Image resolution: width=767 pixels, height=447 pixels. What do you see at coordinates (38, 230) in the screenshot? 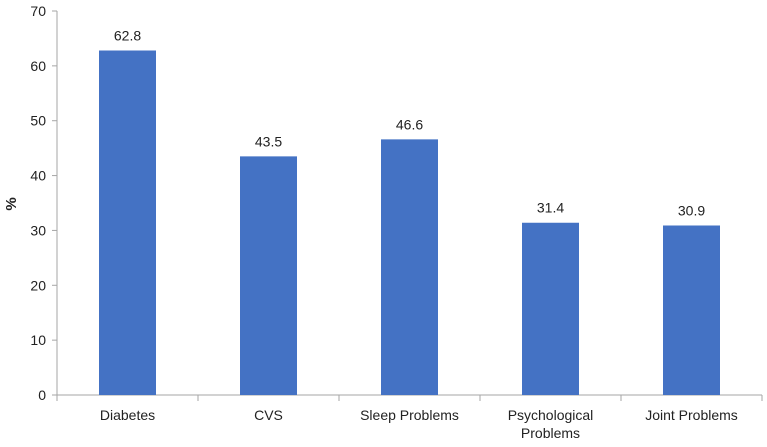
I see `y-tick-label: 30` at bounding box center [38, 230].